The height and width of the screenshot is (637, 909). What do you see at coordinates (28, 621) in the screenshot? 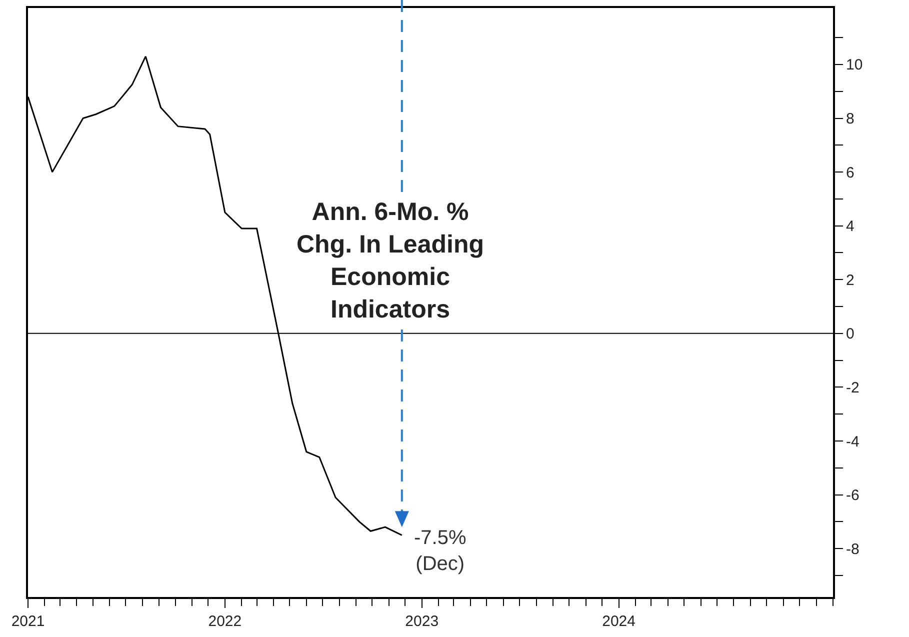
I see `x-tick-label: 2021` at bounding box center [28, 621].